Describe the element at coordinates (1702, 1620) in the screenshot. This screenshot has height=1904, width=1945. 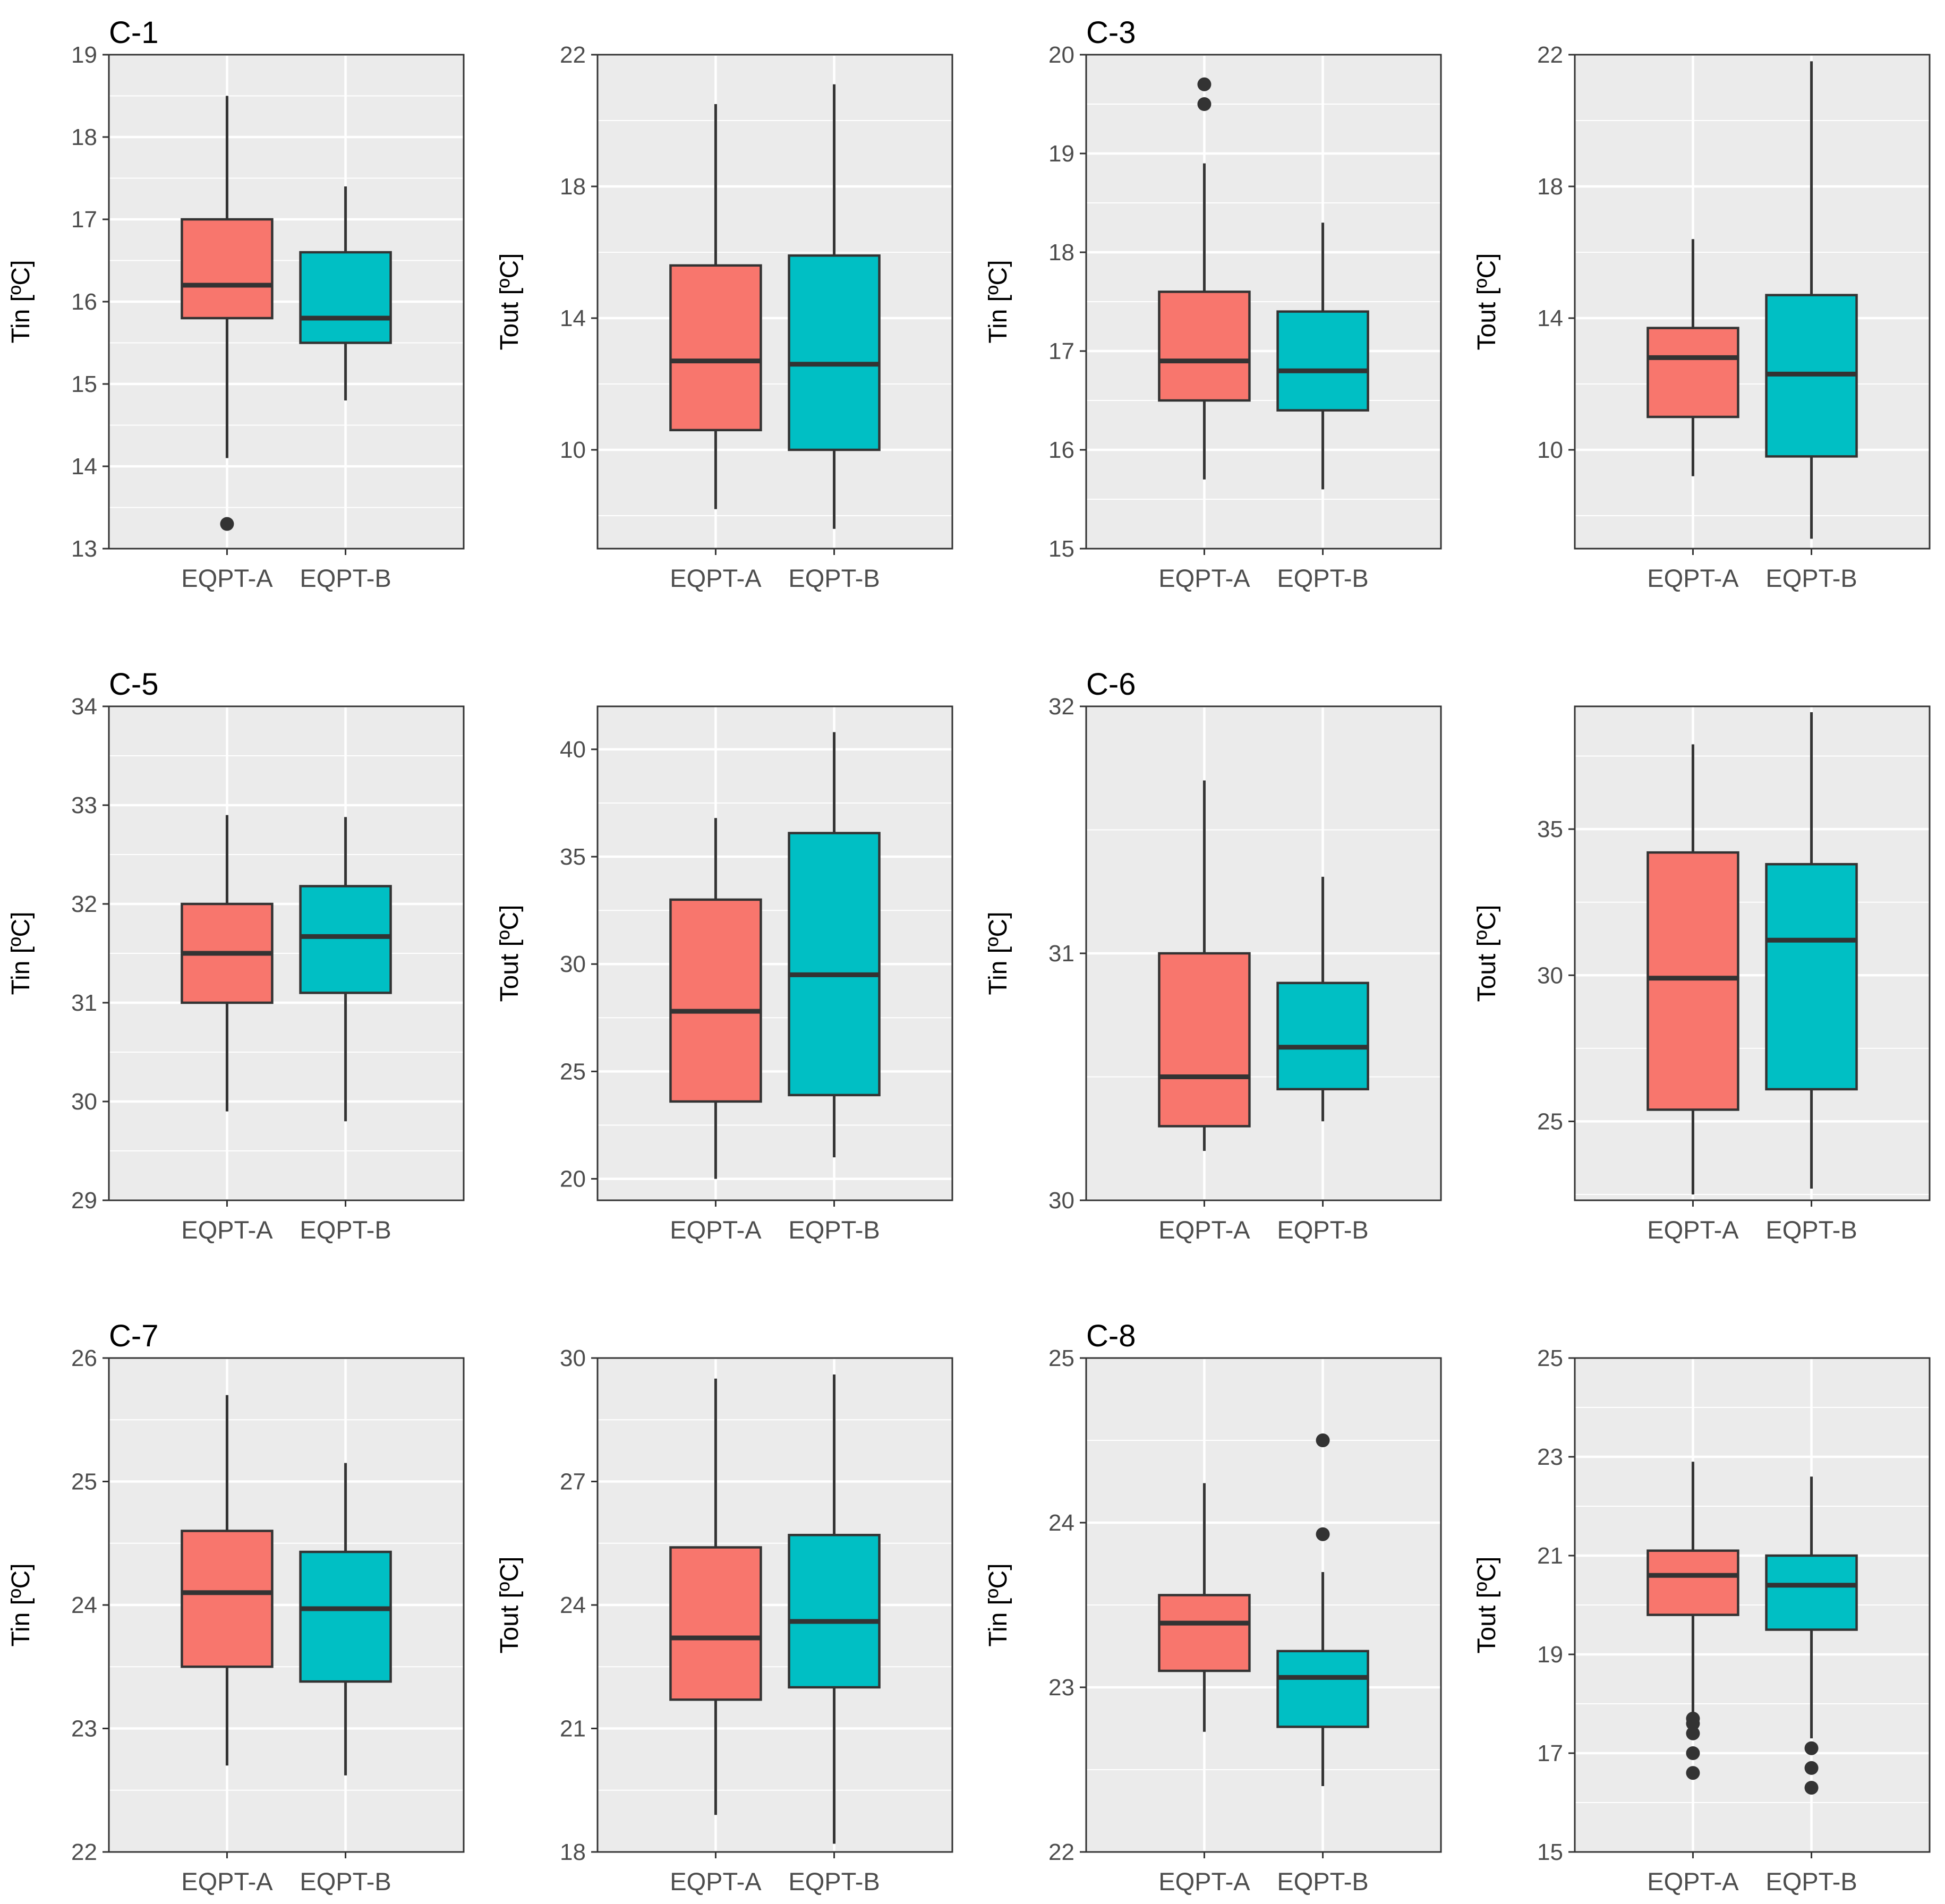
I see `chart-panel: 15 17 19 21 23 25 EQPT-A EQPT-B Tout [ºC]` at that location.